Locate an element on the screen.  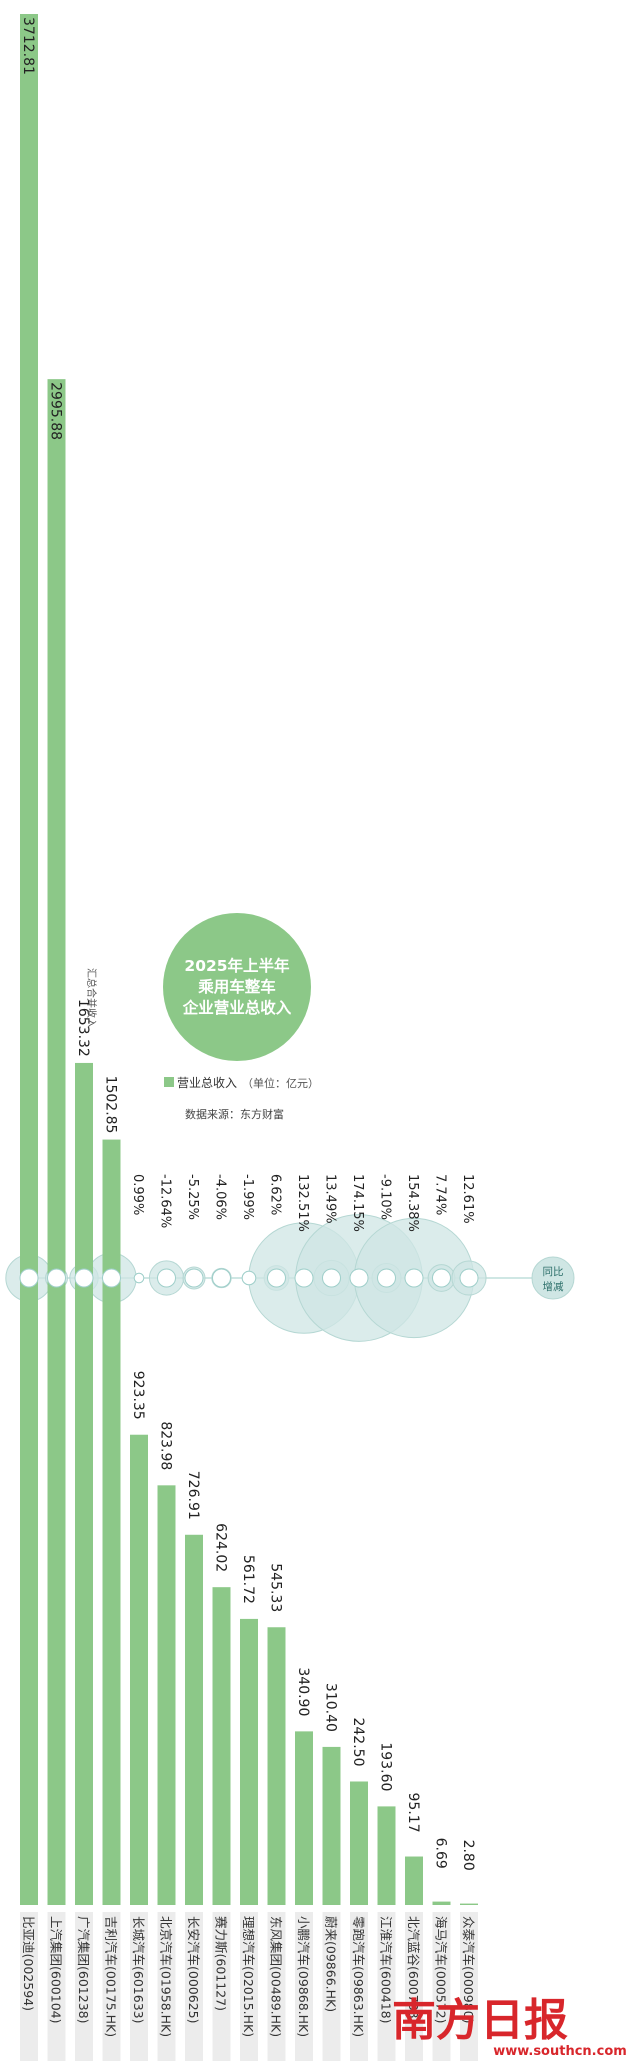
yoy-label: 0.99% is located at coordinates (137, 1194).